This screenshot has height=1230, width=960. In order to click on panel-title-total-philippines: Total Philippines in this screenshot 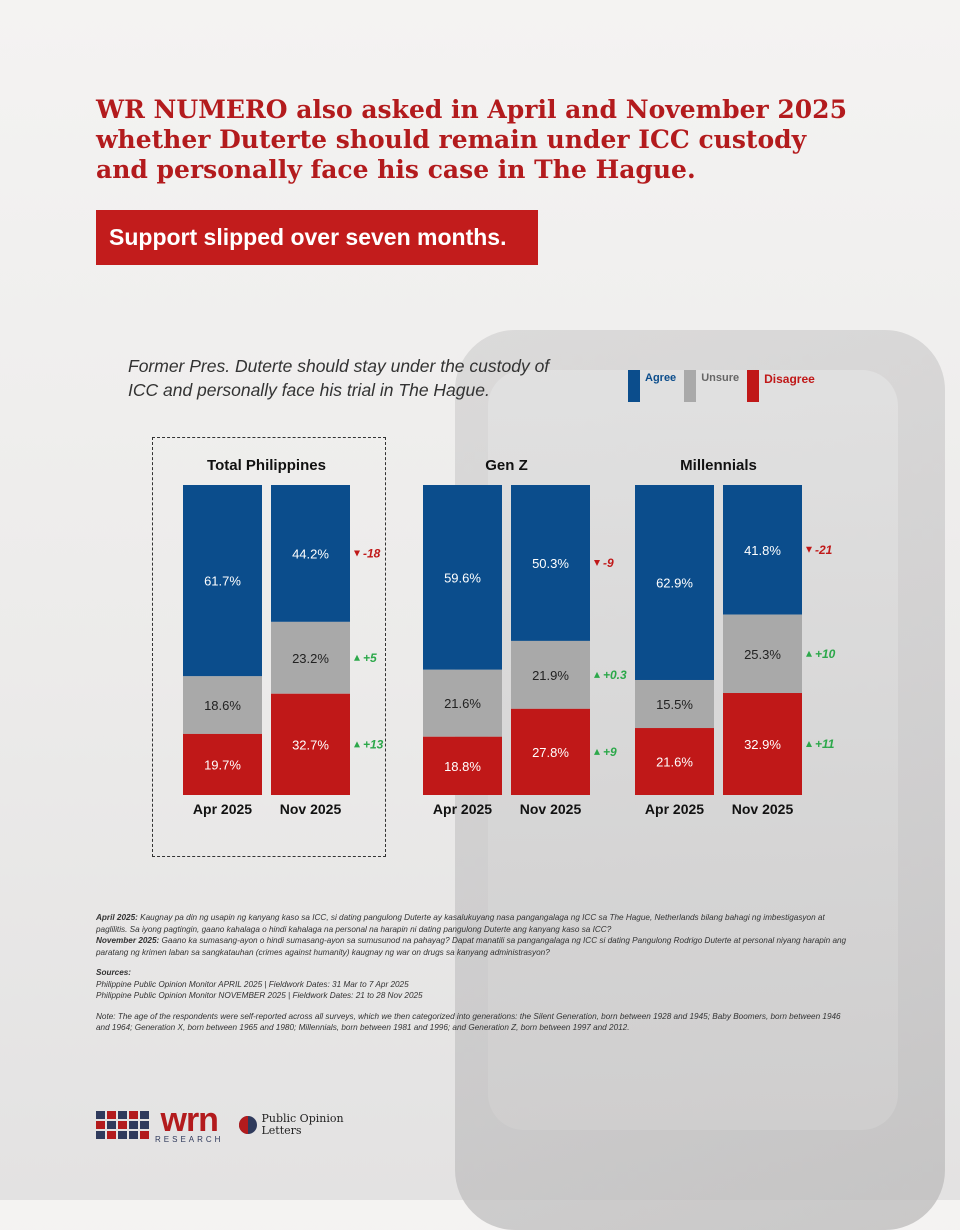, I will do `click(266, 465)`.